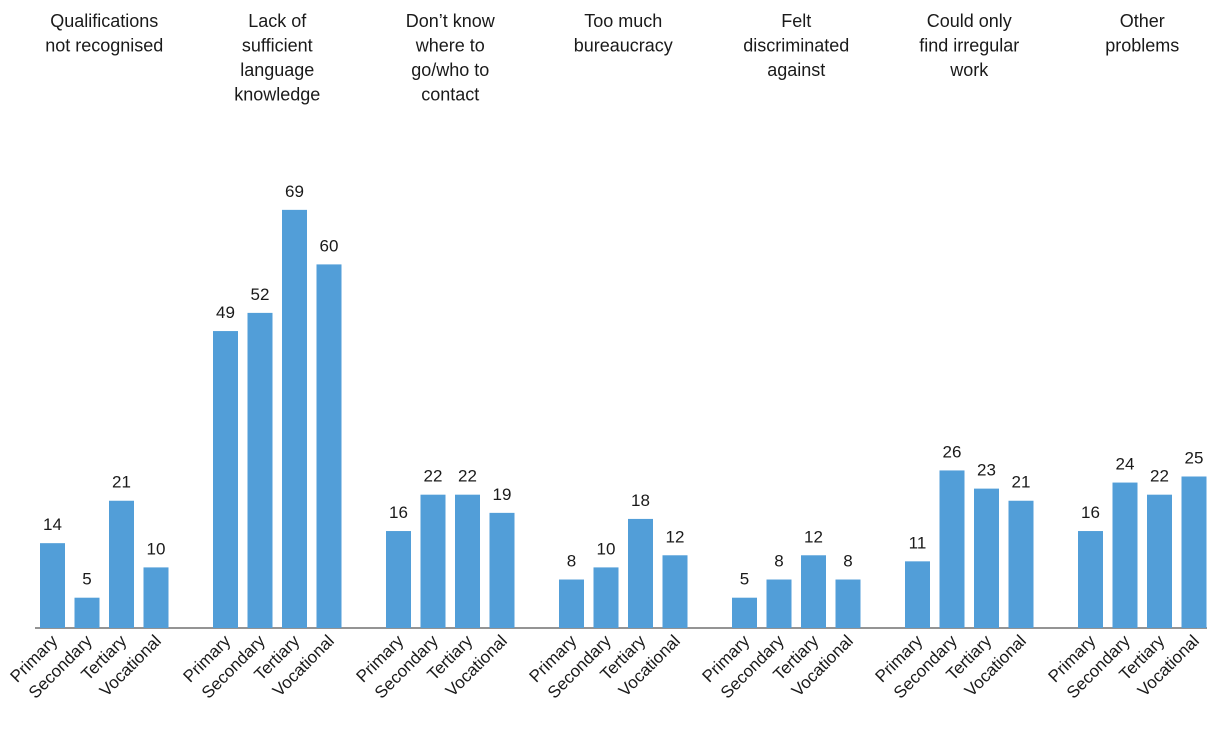 This screenshot has height=731, width=1207. Describe the element at coordinates (260, 294) in the screenshot. I see `data-label: 52` at that location.